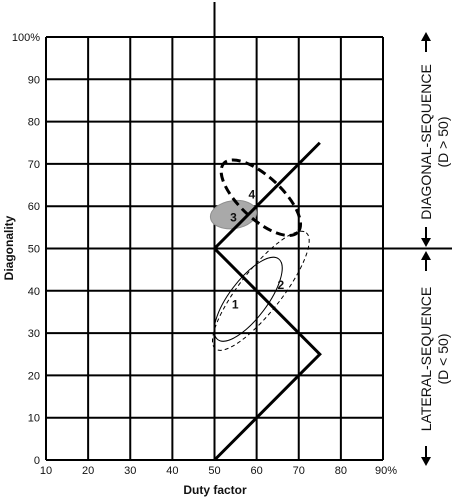 This screenshot has height=500, width=454. What do you see at coordinates (88, 471) in the screenshot?
I see `x-tick-label: 20` at bounding box center [88, 471].